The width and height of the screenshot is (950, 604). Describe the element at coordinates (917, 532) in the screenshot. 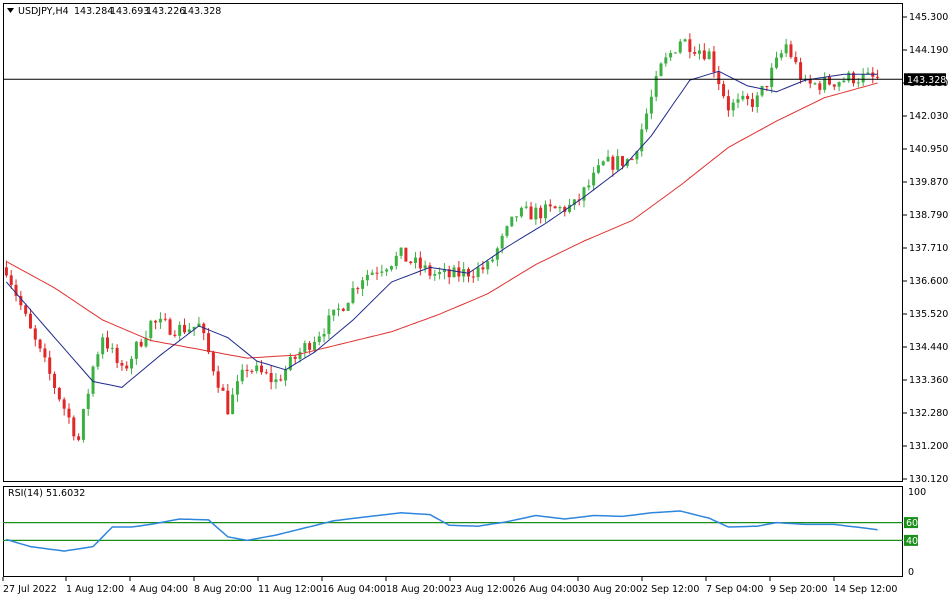

I see `rsi-axis: 100 0` at that location.